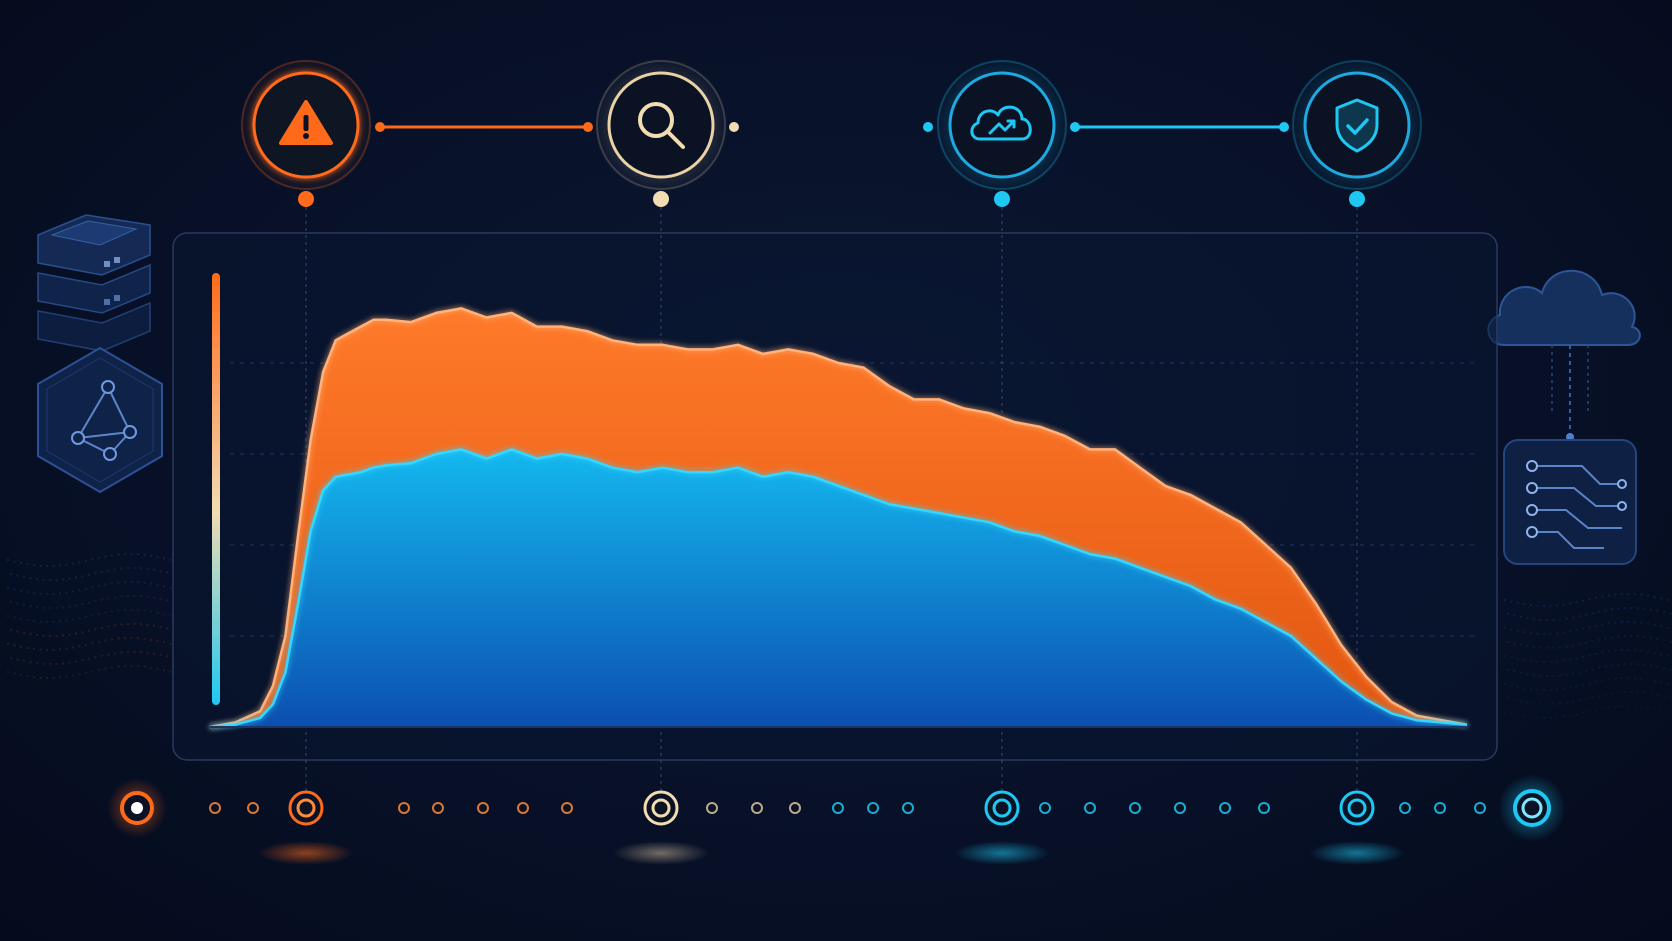 This screenshot has height=941, width=1672. I want to click on search-icon, so click(661, 125).